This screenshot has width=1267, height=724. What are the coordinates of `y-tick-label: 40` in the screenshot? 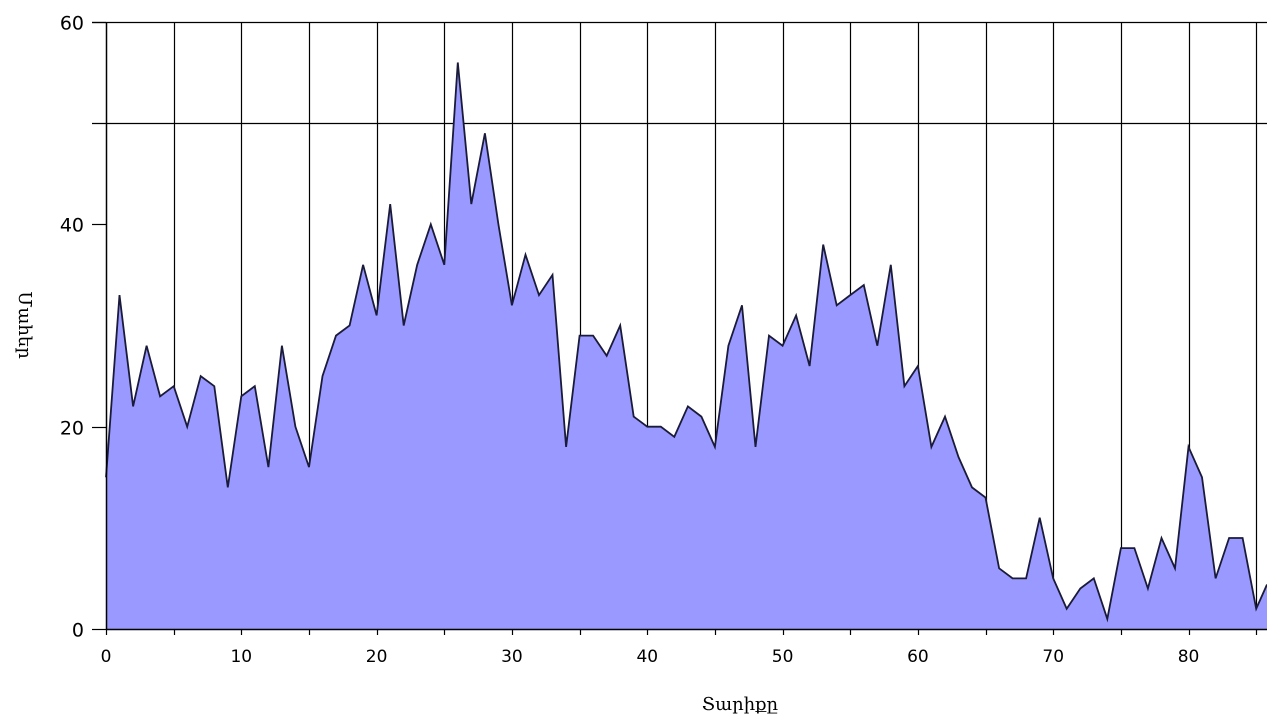 It's located at (72, 226).